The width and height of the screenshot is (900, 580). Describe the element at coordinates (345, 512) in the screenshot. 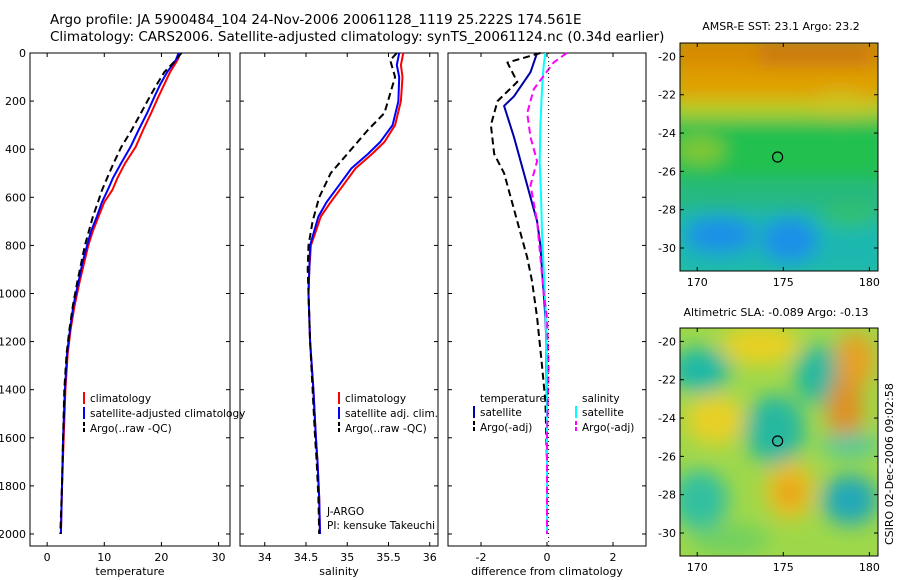

I see `jargo-annotation: J-ARGO` at that location.